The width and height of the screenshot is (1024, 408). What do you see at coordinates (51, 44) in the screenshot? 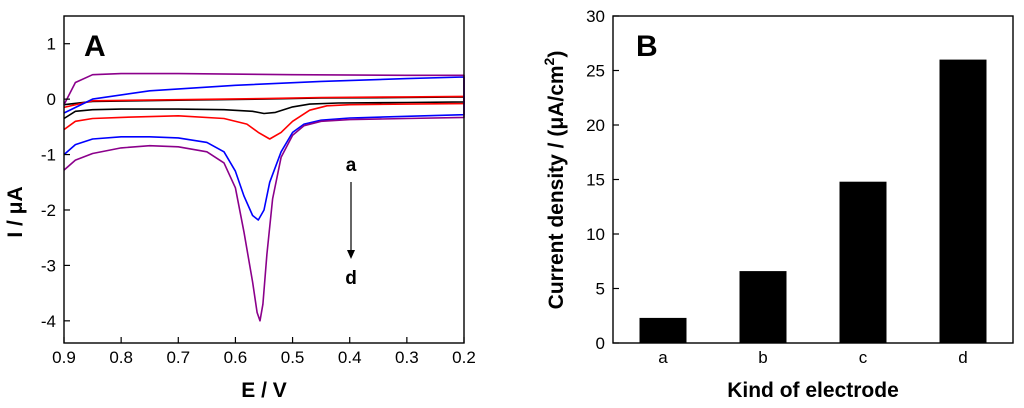
I see `y-tick-label: 1` at bounding box center [51, 44].